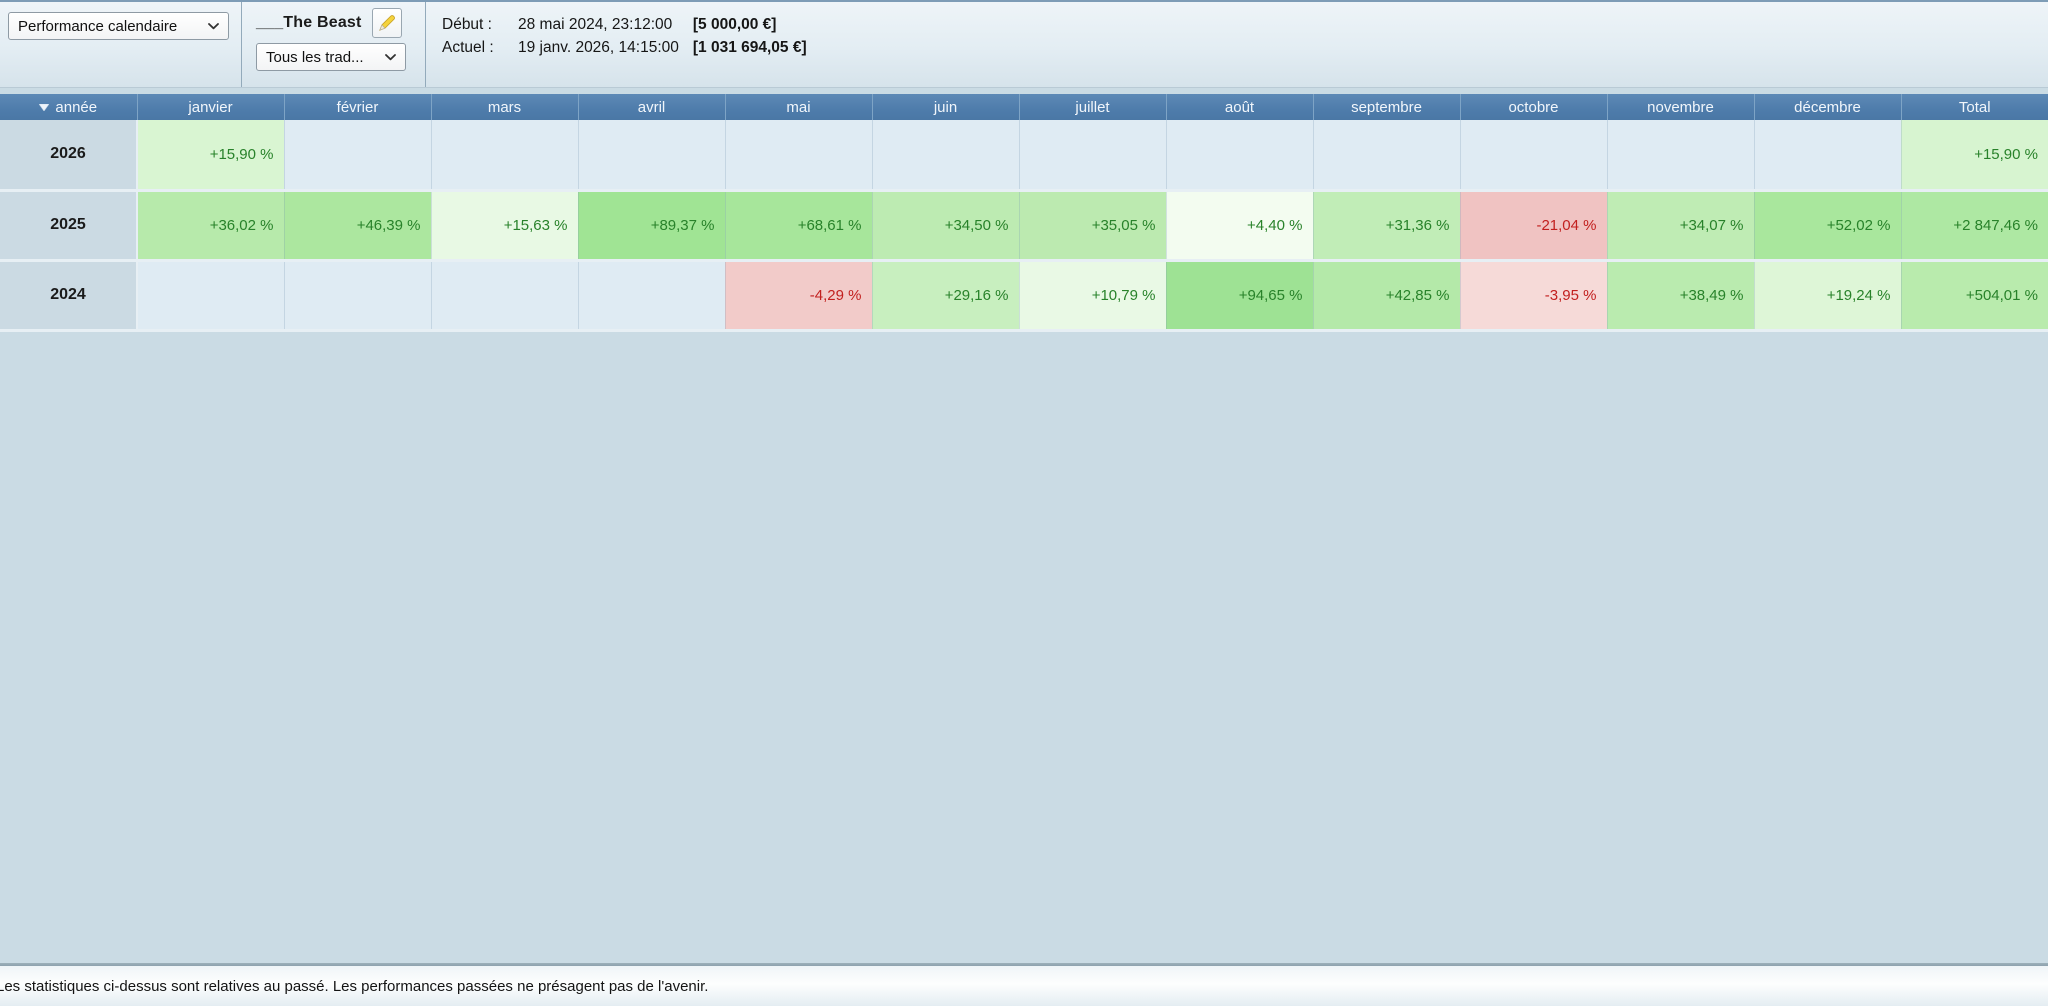 Image resolution: width=2048 pixels, height=1006 pixels. I want to click on perf-cell-2025-octobre: -21,04 %, so click(1534, 226).